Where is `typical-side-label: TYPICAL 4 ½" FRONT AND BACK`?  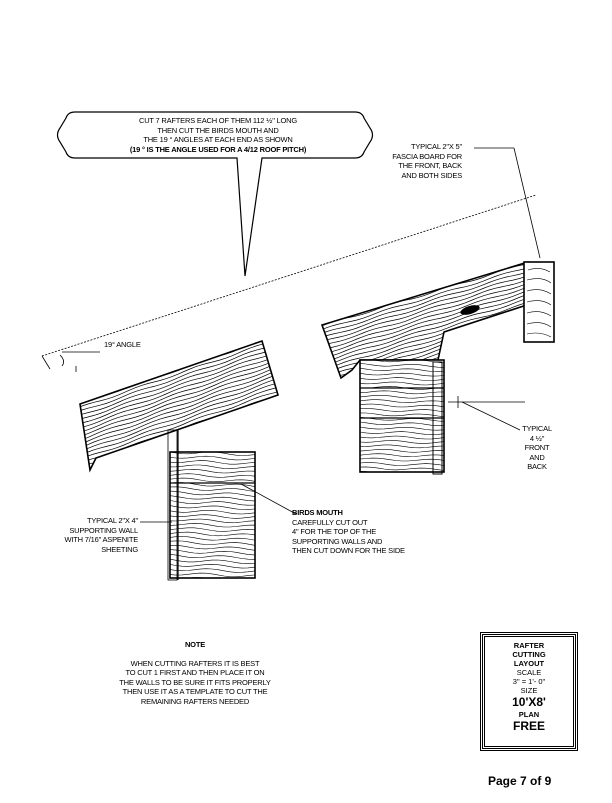 typical-side-label: TYPICAL 4 ½" FRONT AND BACK is located at coordinates (537, 448).